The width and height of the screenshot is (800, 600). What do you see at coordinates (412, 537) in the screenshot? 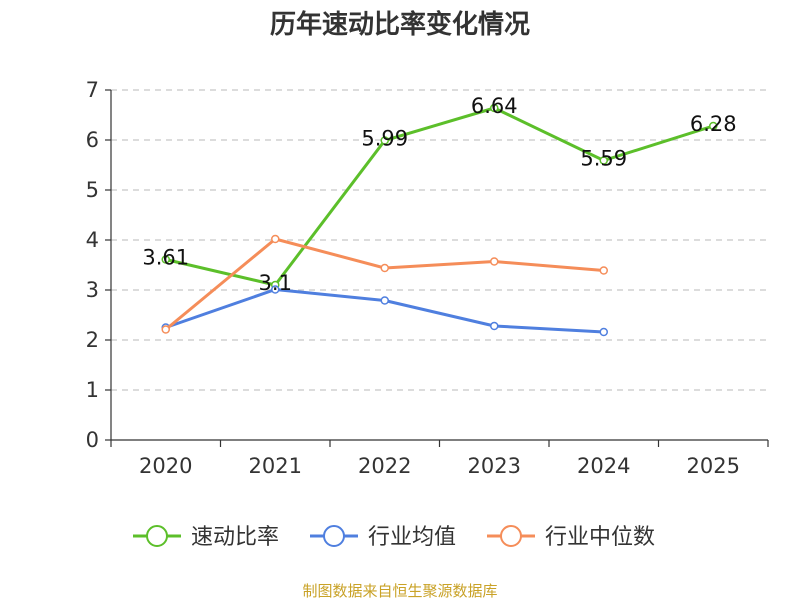
I see `legend-label: 行业均值` at bounding box center [412, 537].